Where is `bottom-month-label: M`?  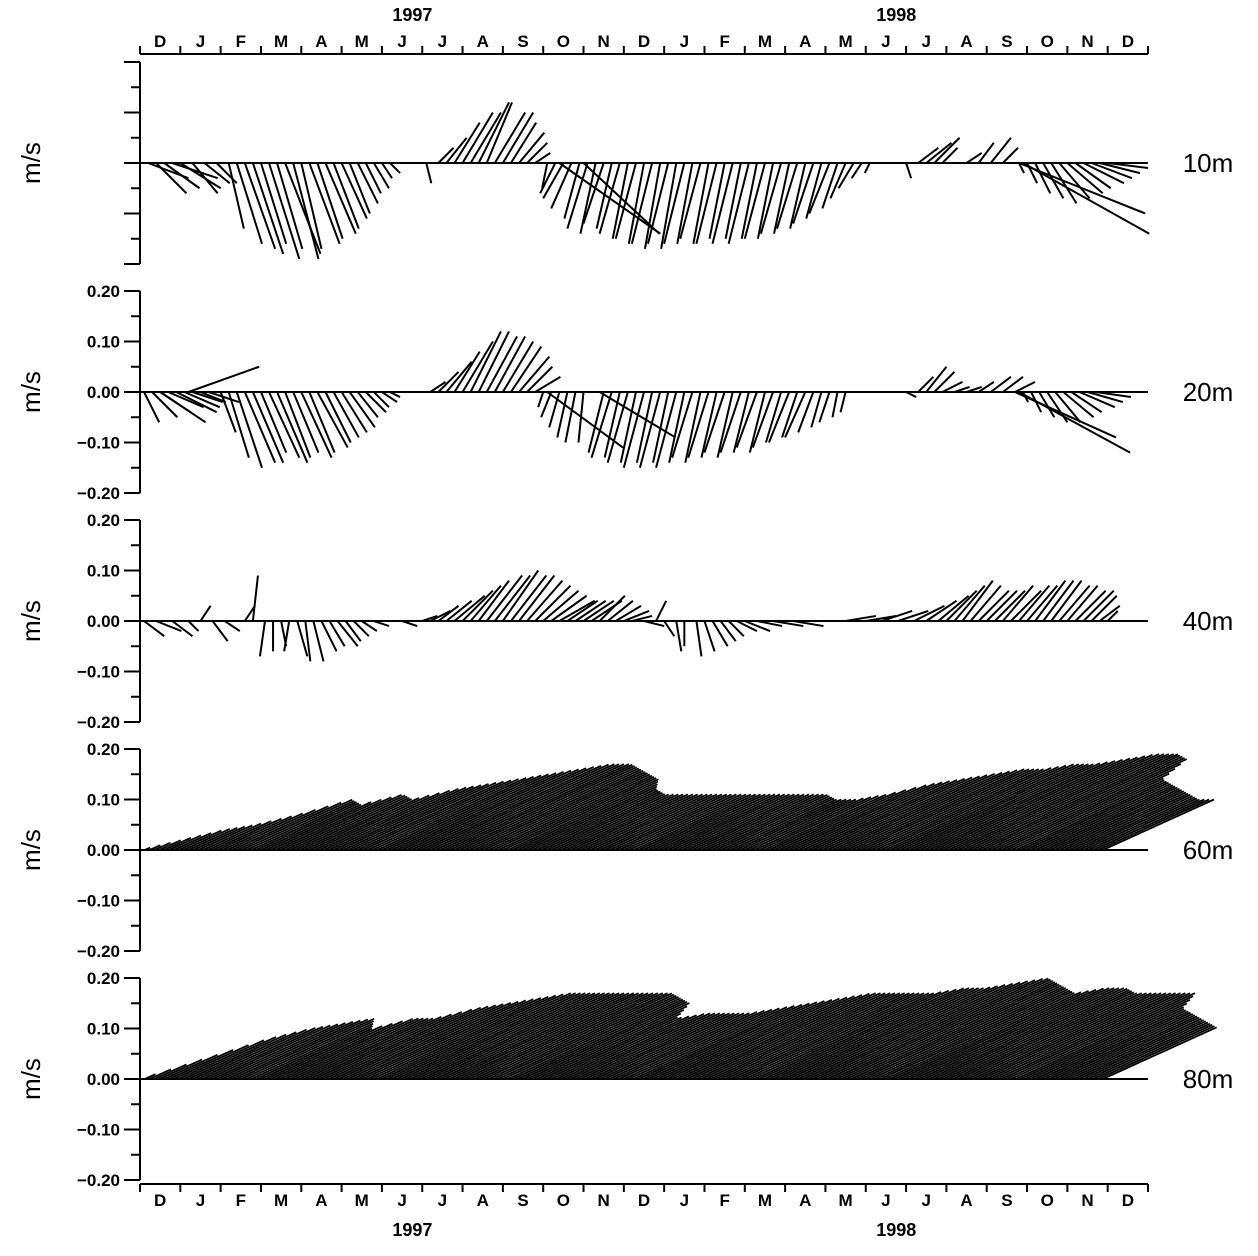 bottom-month-label: M is located at coordinates (281, 1200).